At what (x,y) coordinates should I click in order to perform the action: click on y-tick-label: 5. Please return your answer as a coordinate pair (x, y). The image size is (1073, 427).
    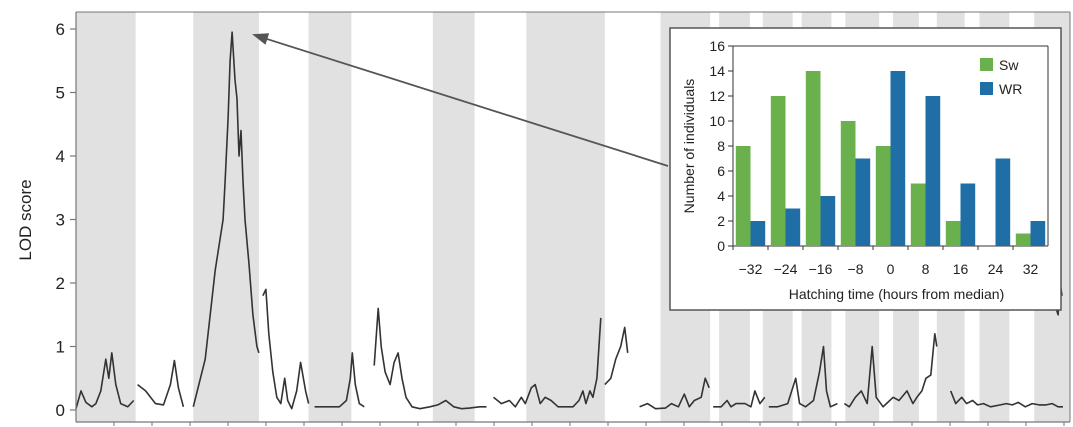
    Looking at the image, I should click on (60, 93).